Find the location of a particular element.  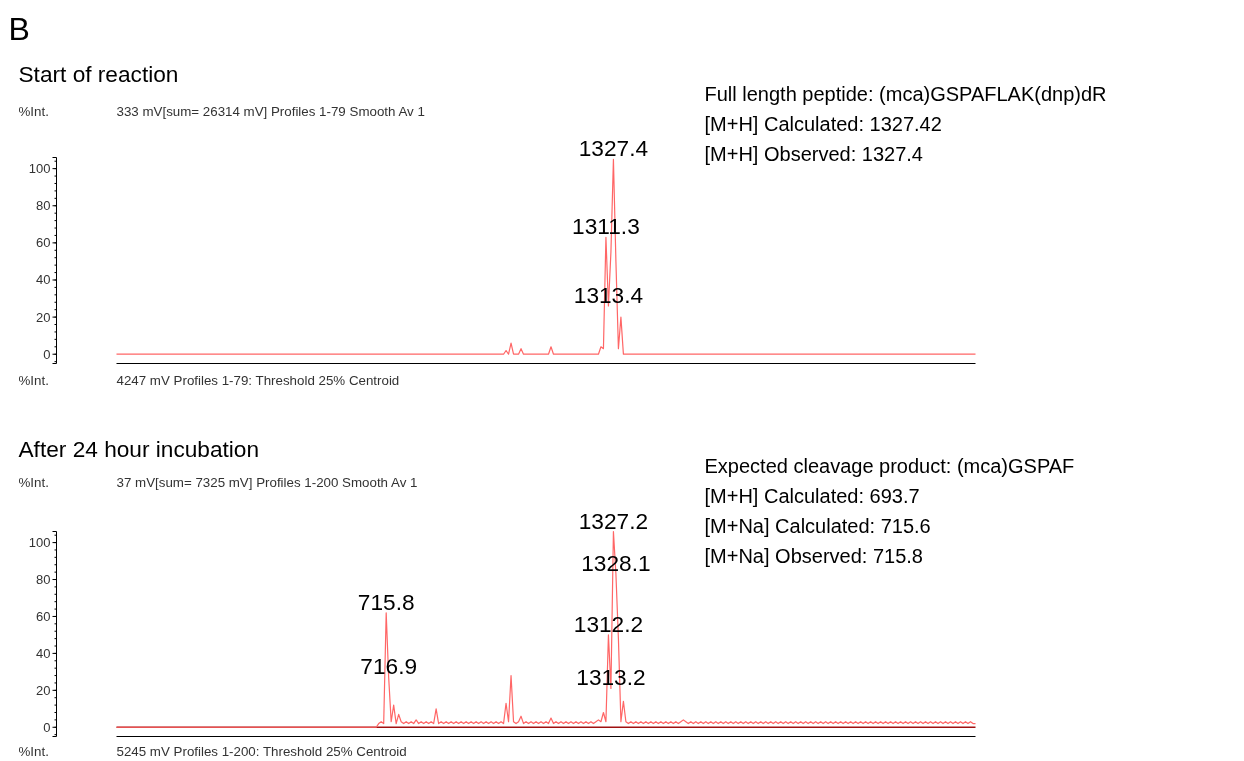

annotation: 1328.1 is located at coordinates (616, 562).